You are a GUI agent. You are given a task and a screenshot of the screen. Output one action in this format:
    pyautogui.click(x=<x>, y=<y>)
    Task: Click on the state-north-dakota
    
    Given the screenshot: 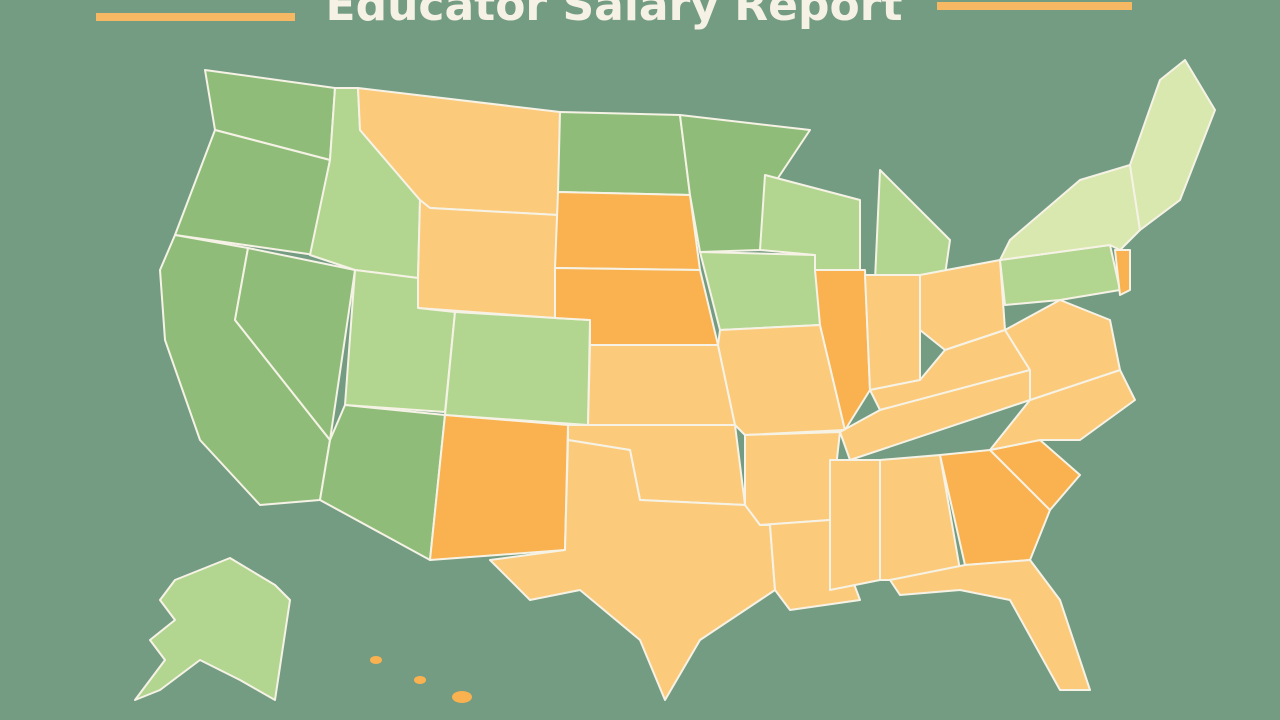 What is the action you would take?
    pyautogui.click(x=624, y=153)
    